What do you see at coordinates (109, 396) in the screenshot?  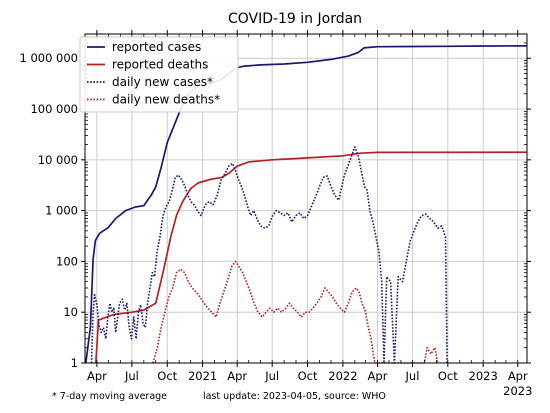 I see `footnote: * 7-day moving average` at bounding box center [109, 396].